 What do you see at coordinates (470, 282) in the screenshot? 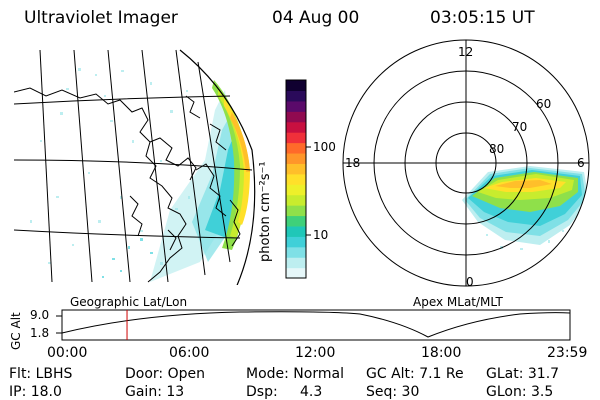
I see `polar-hour-0: 0` at bounding box center [470, 282].